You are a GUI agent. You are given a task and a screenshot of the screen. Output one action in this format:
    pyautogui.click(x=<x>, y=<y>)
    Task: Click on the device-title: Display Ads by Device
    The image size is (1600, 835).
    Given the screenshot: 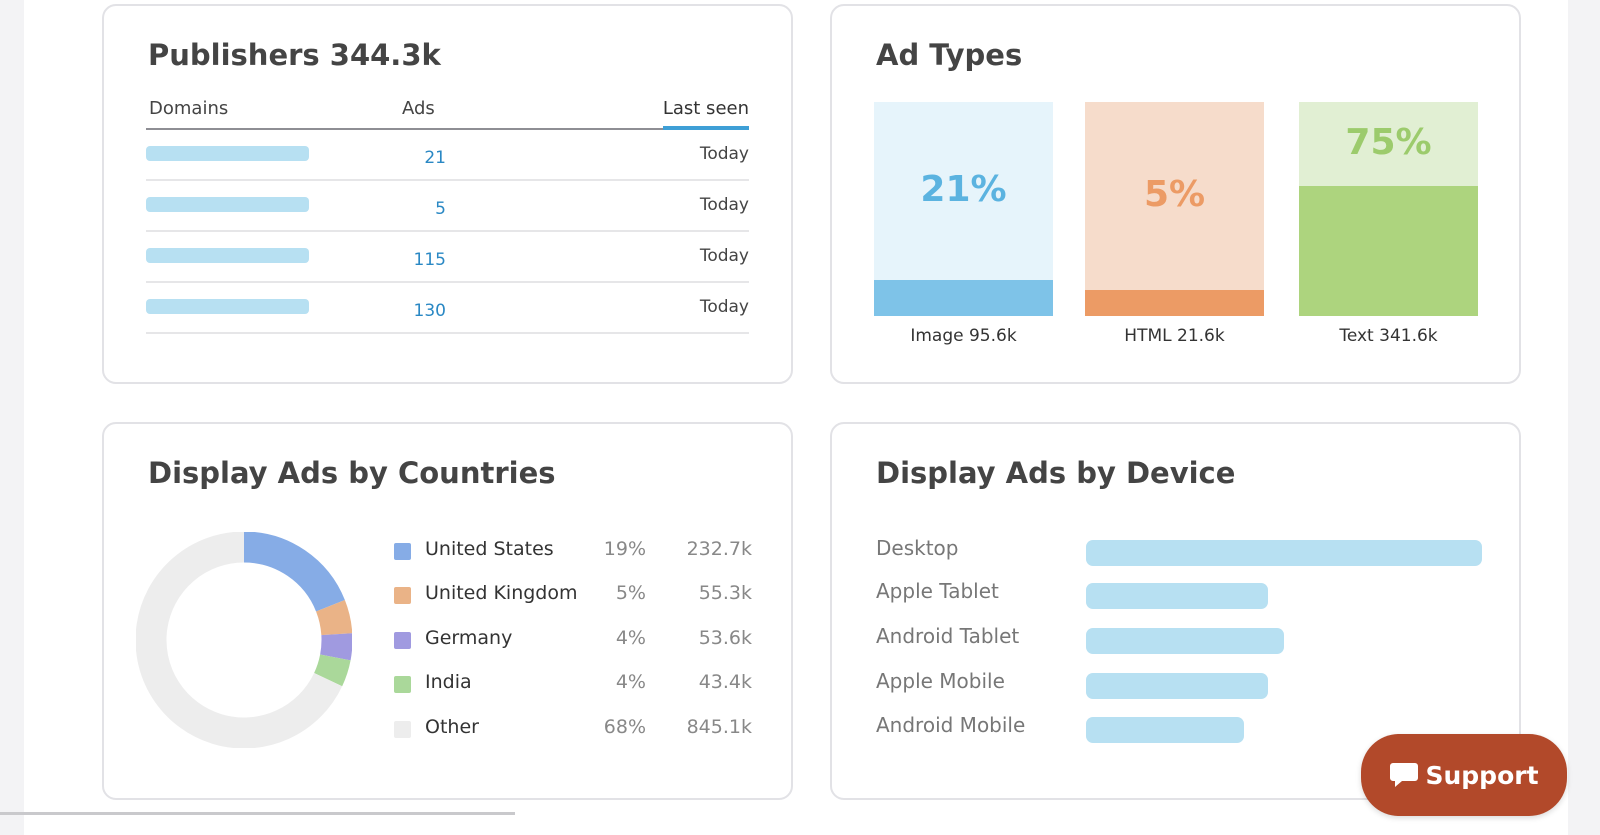 What is the action you would take?
    pyautogui.click(x=1056, y=473)
    